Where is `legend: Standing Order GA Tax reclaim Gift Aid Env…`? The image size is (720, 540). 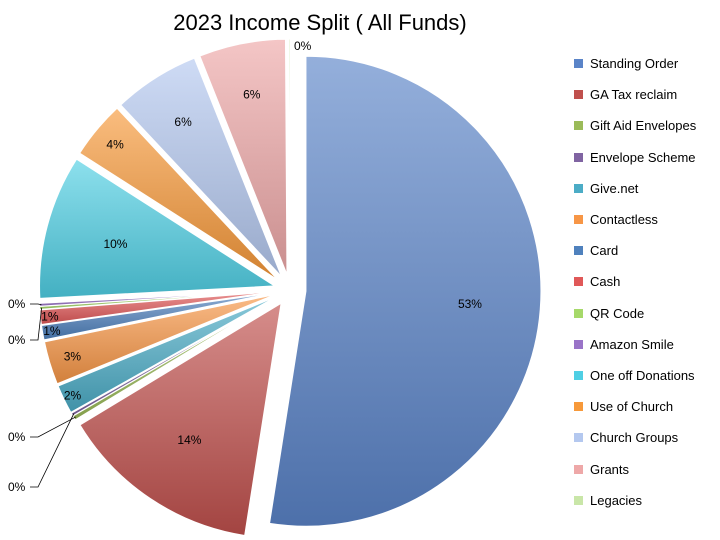 legend: Standing Order GA Tax reclaim Gift Aid Env… is located at coordinates (635, 282).